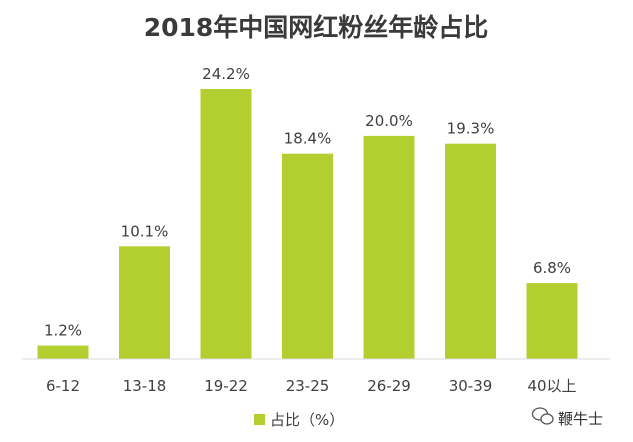 Image resolution: width=633 pixels, height=442 pixels. I want to click on legend-swatch, so click(259, 419).